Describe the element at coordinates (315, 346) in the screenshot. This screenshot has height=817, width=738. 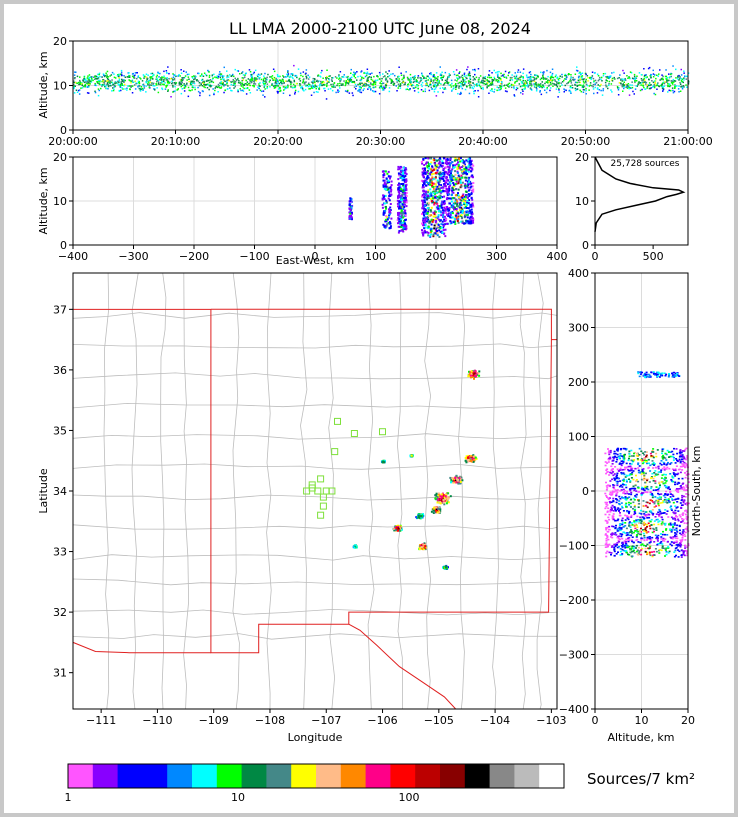
I see `county-line` at that location.